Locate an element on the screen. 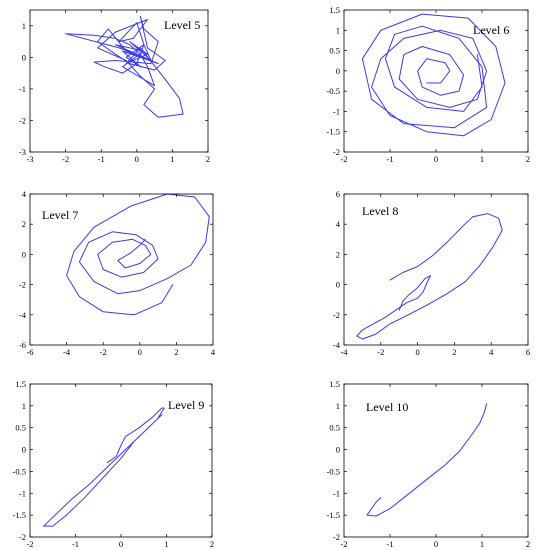  x-tick-label: -3 is located at coordinates (29, 159).